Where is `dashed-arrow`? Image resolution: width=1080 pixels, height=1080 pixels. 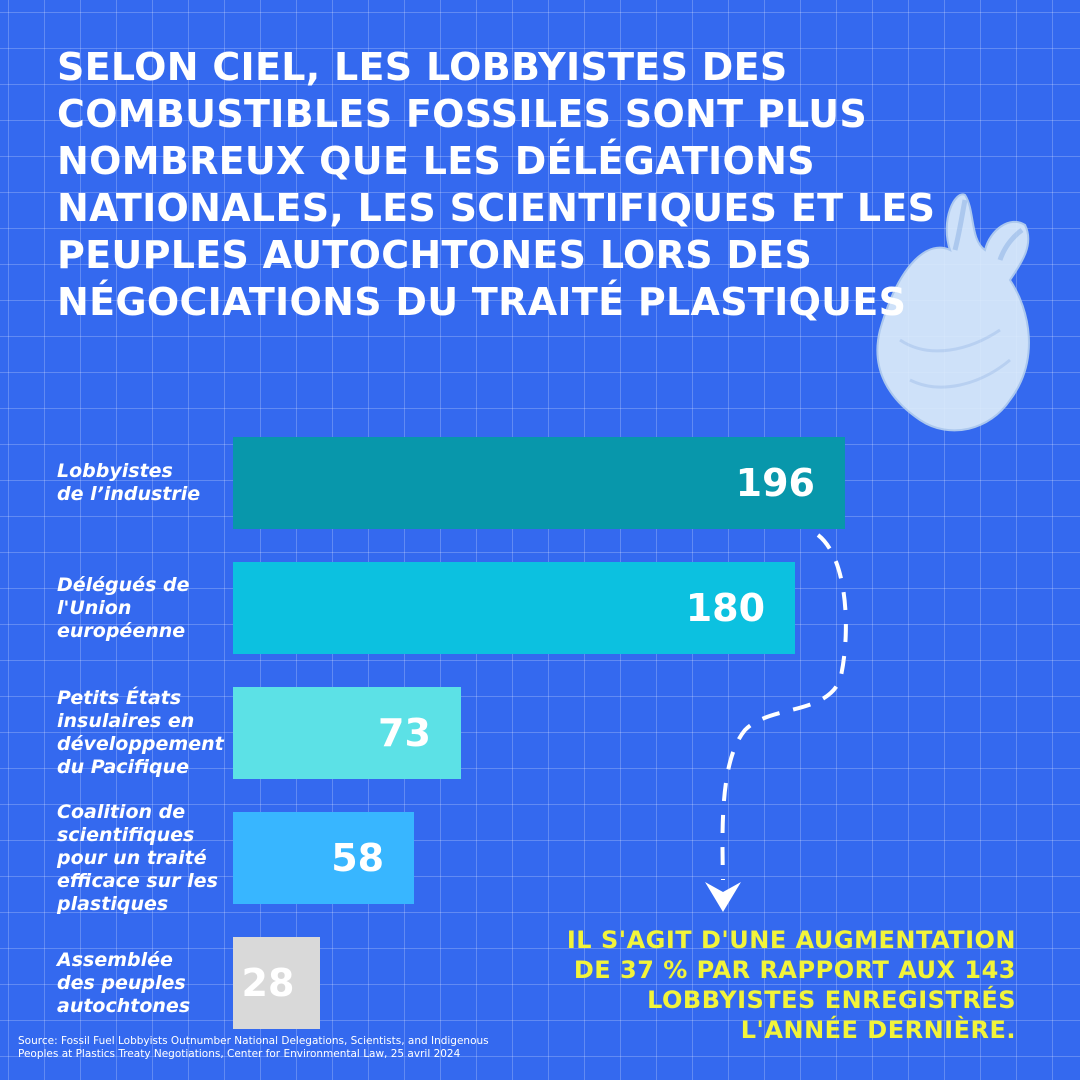 dashed-arrow is located at coordinates (784, 707).